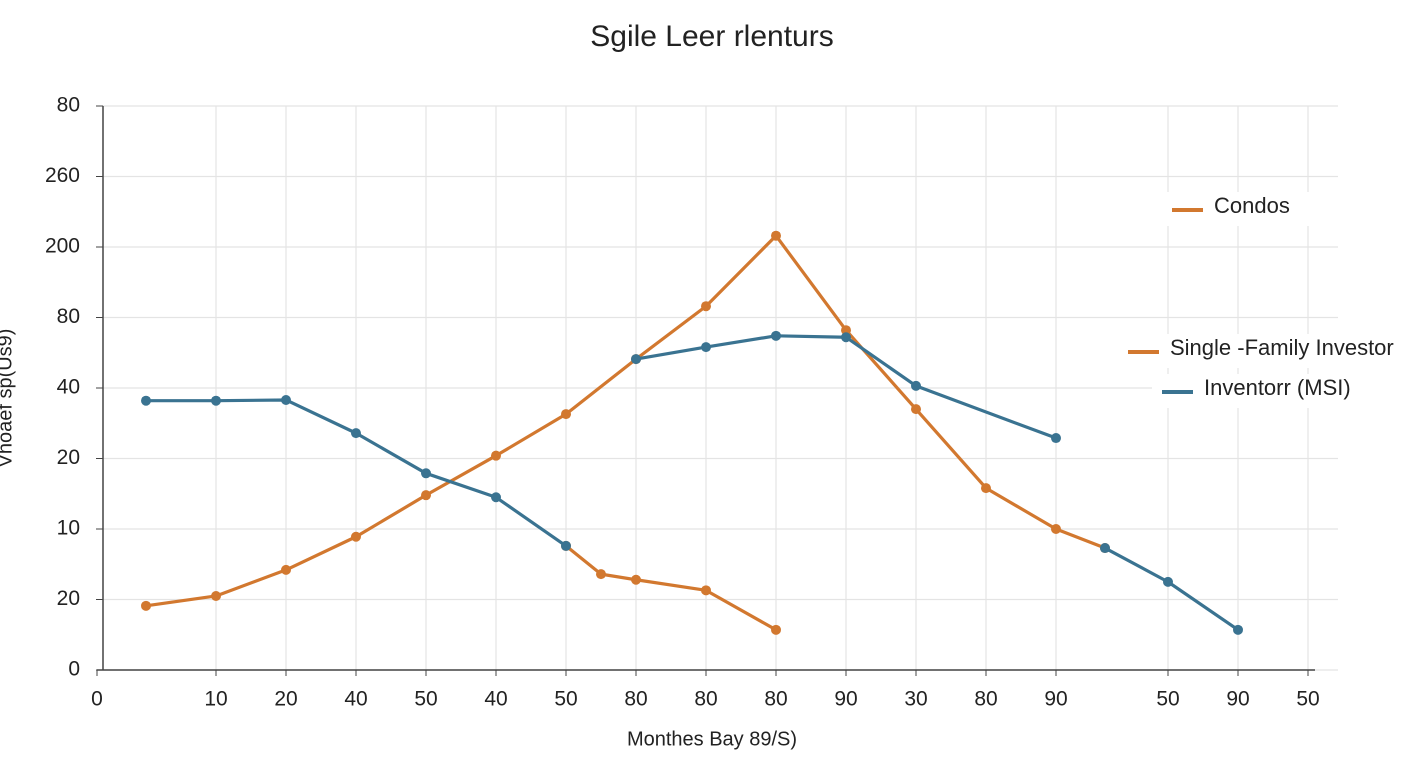 The image size is (1408, 768). What do you see at coordinates (97, 699) in the screenshot?
I see `x-tick-label: 0` at bounding box center [97, 699].